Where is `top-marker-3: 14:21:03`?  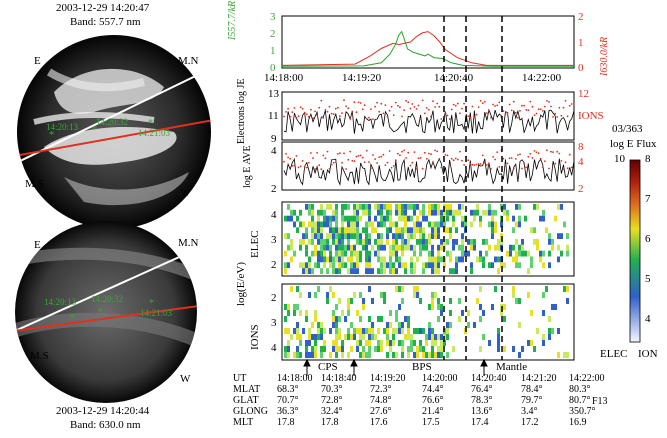
top-marker-3: 14:21:03 is located at coordinates (154, 133).